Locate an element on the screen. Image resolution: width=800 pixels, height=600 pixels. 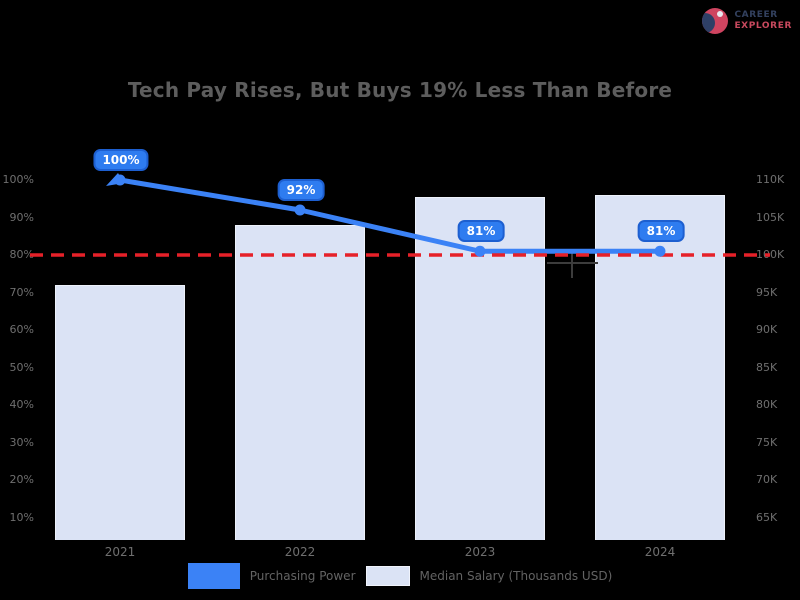
right-axis-tick-label: 75K is located at coordinates (767, 442).